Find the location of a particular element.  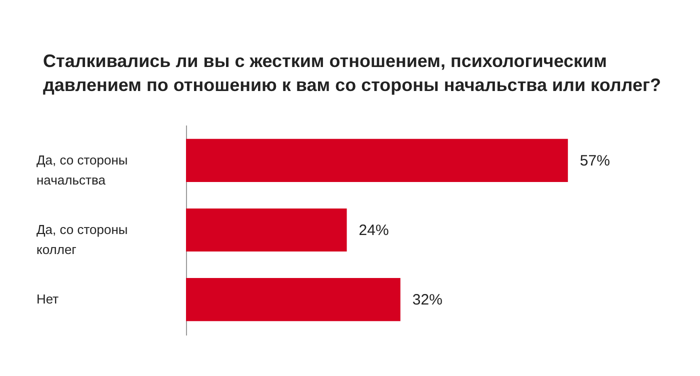

y-tick-label: Да, со стороны коллег is located at coordinates (82, 239).